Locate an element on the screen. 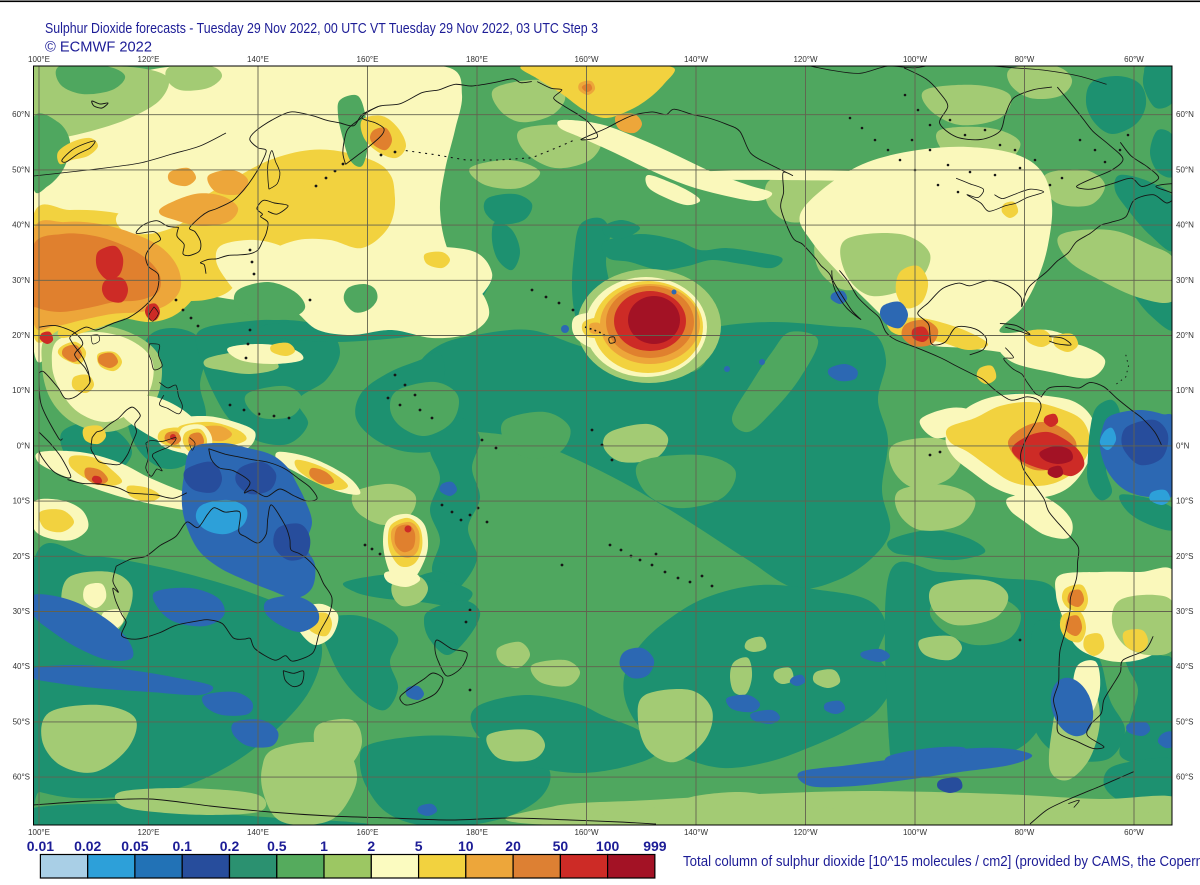 This screenshot has width=1200, height=885. svg-text: 50 is located at coordinates (561, 846).